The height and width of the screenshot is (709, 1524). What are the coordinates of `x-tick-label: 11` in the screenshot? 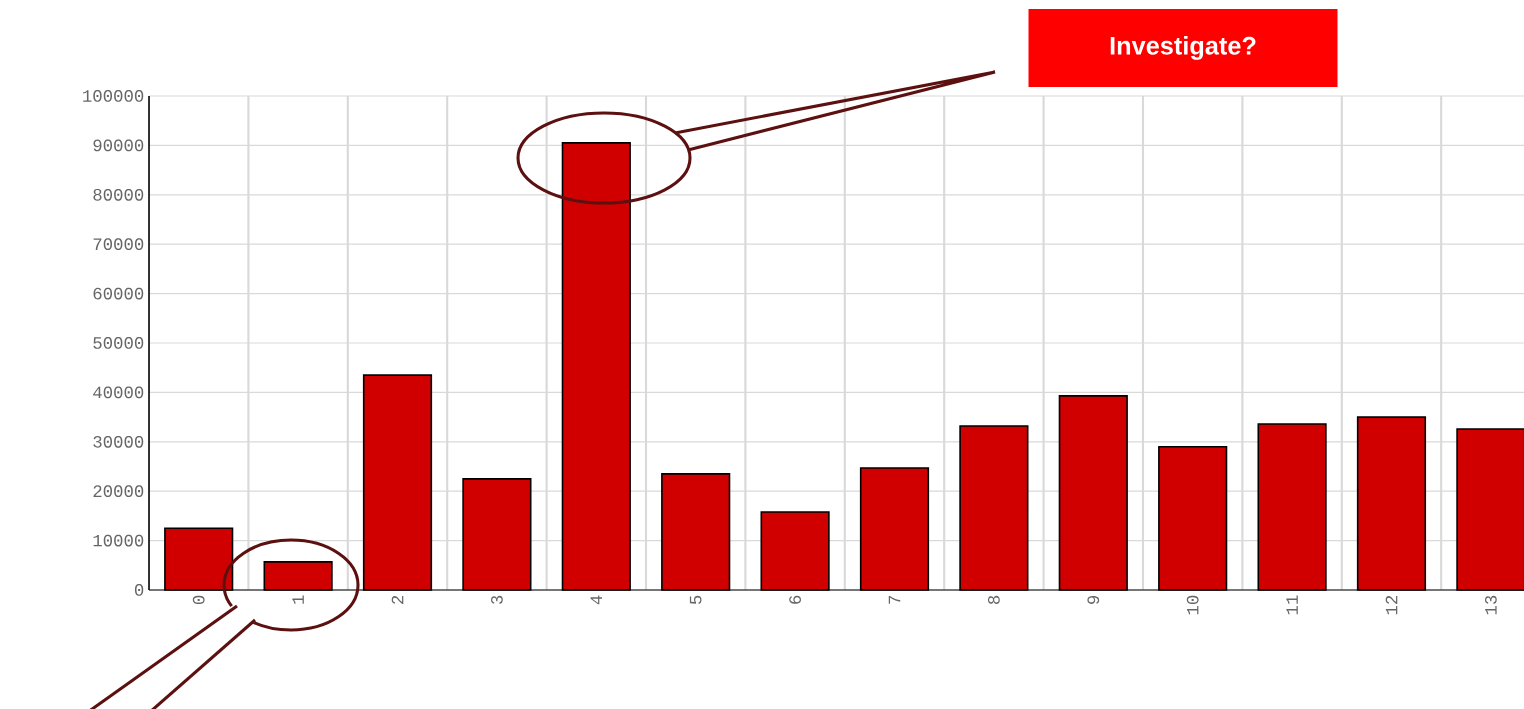 It's located at (1292, 605).